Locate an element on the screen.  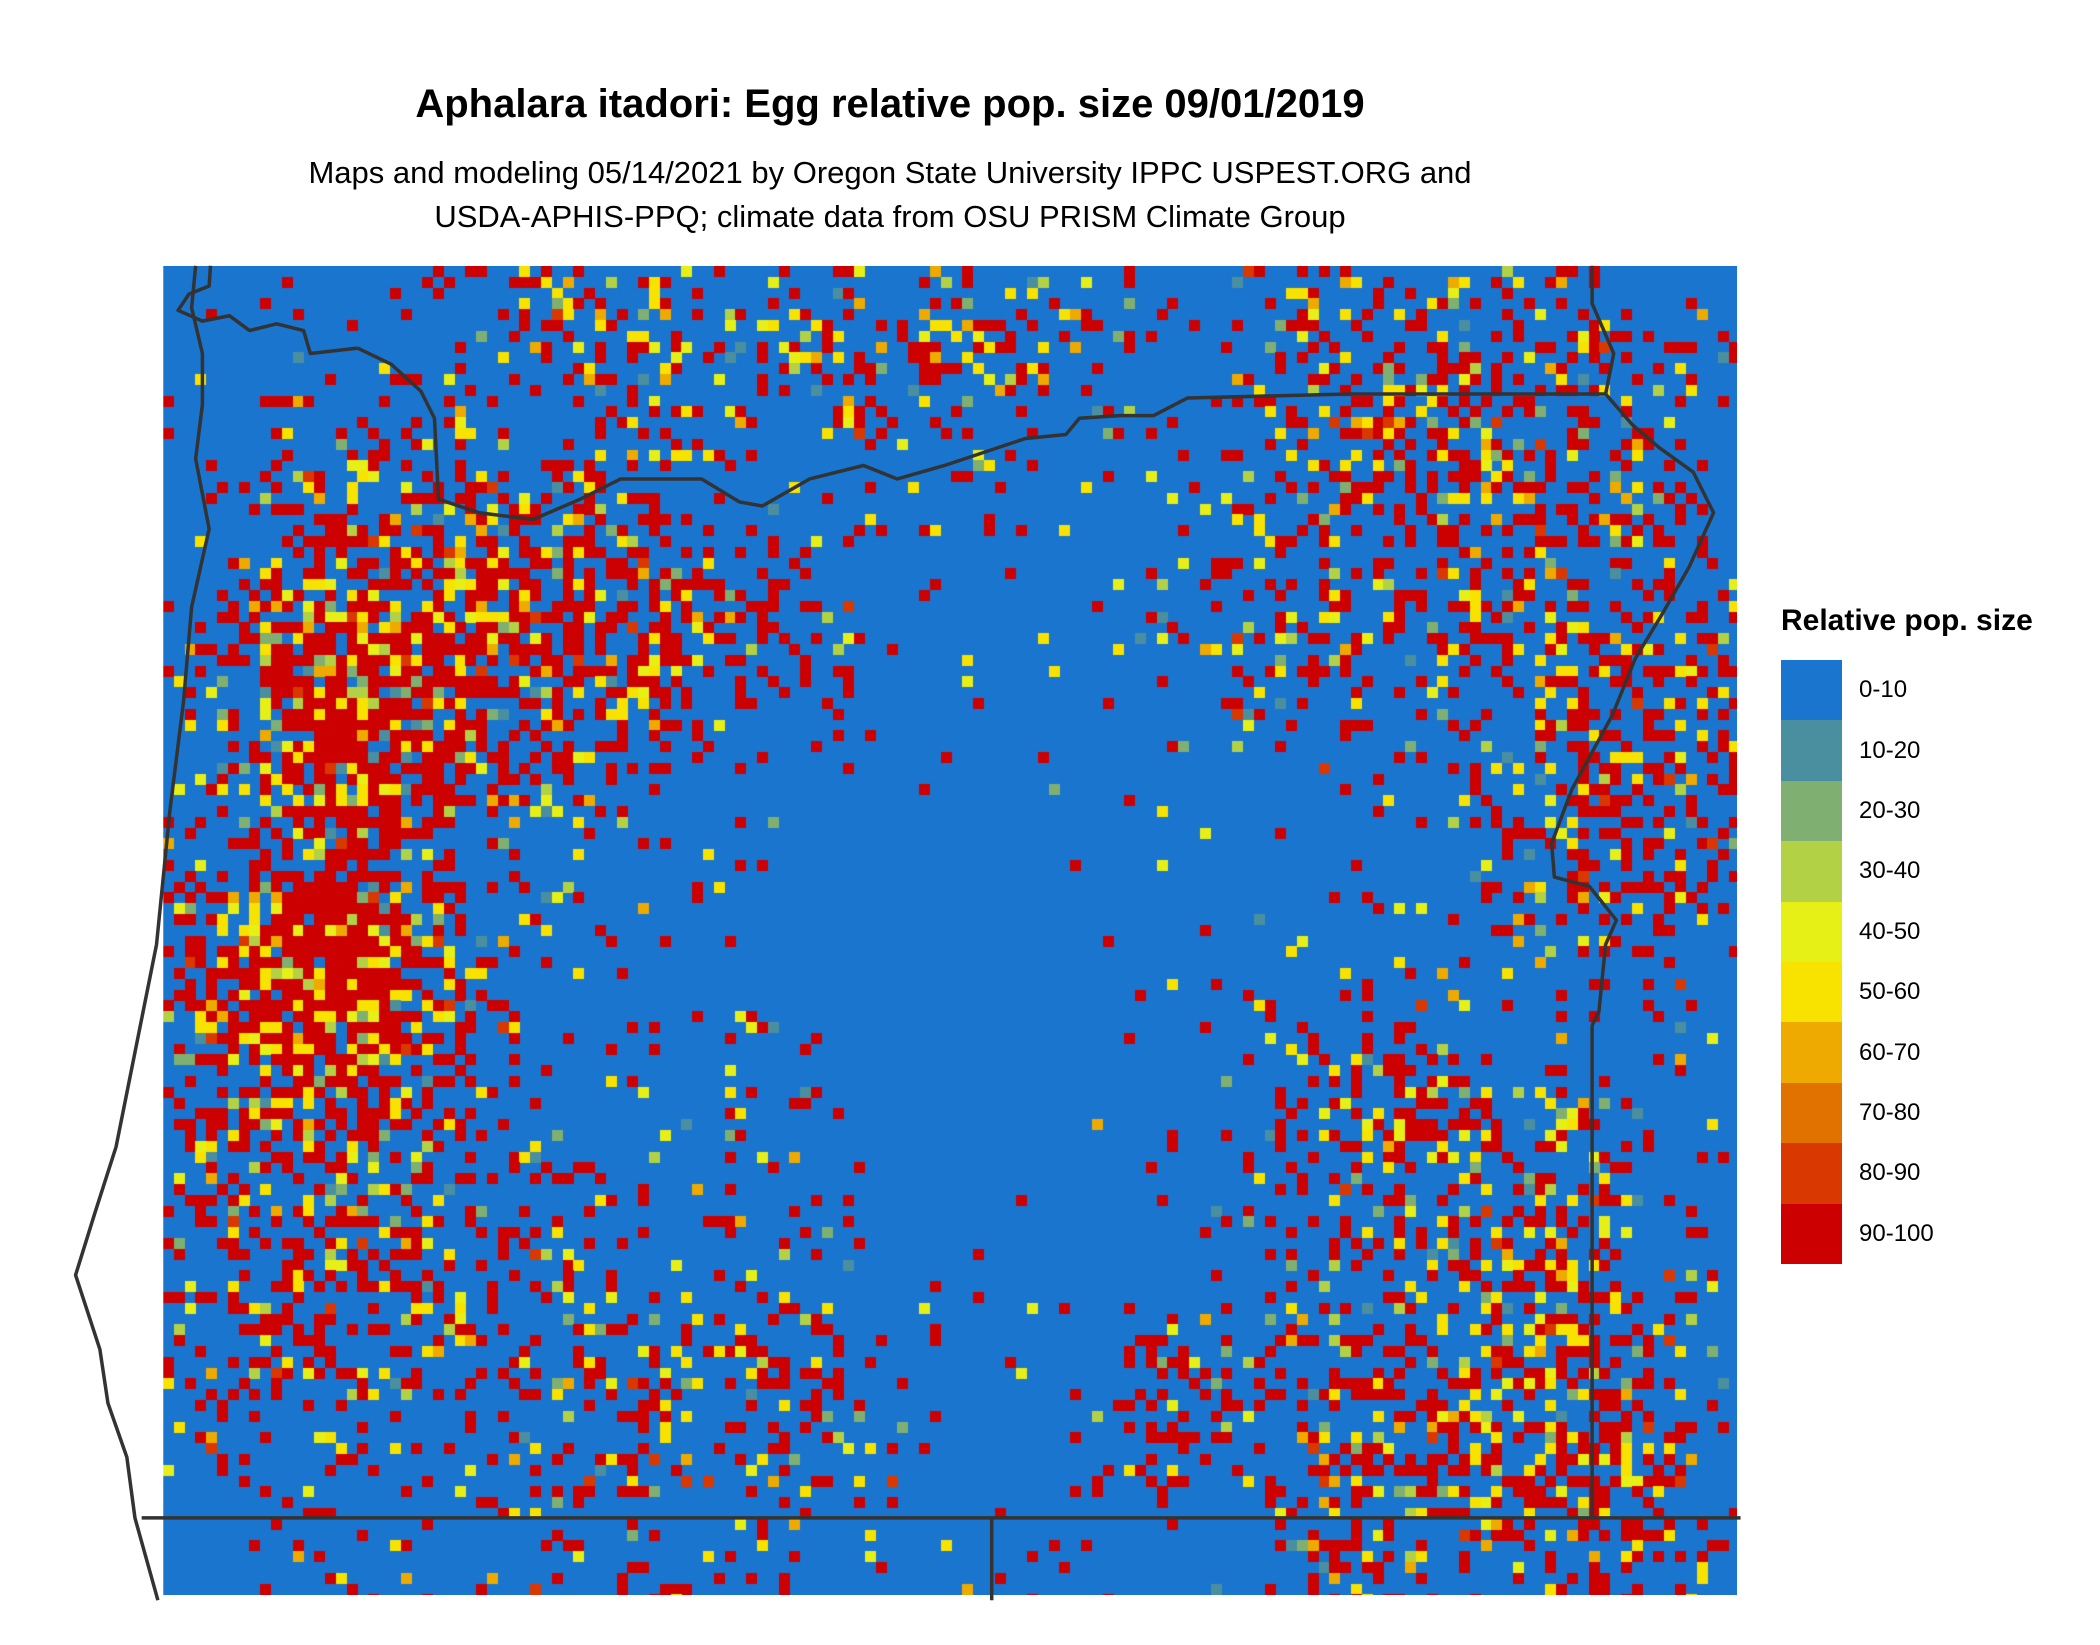
legend-item: 50-60 is located at coordinates (1907, 992).